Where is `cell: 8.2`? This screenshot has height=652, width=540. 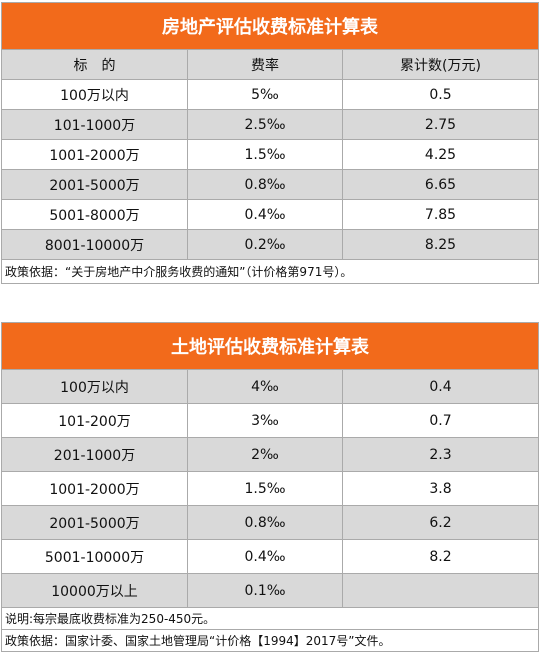 cell: 8.2 is located at coordinates (440, 556).